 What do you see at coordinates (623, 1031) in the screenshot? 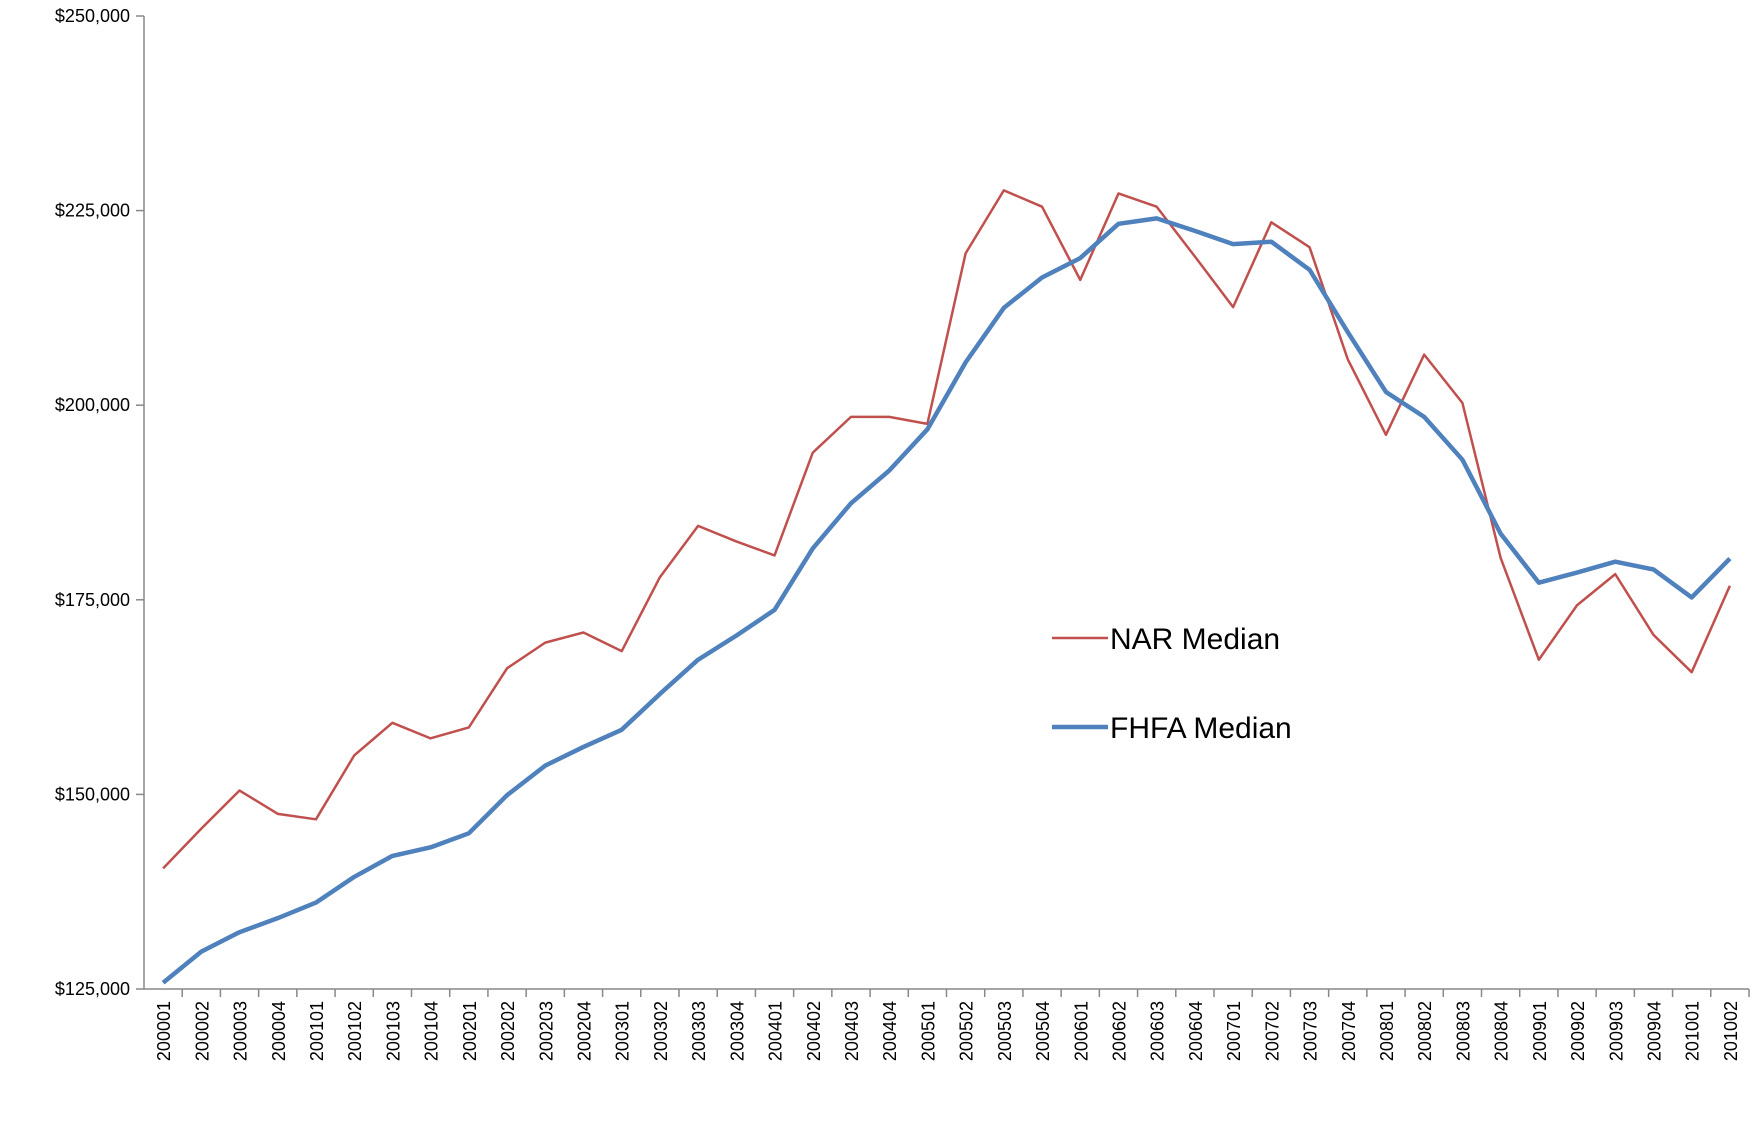
I see `x-tick-label: 200301` at bounding box center [623, 1031].